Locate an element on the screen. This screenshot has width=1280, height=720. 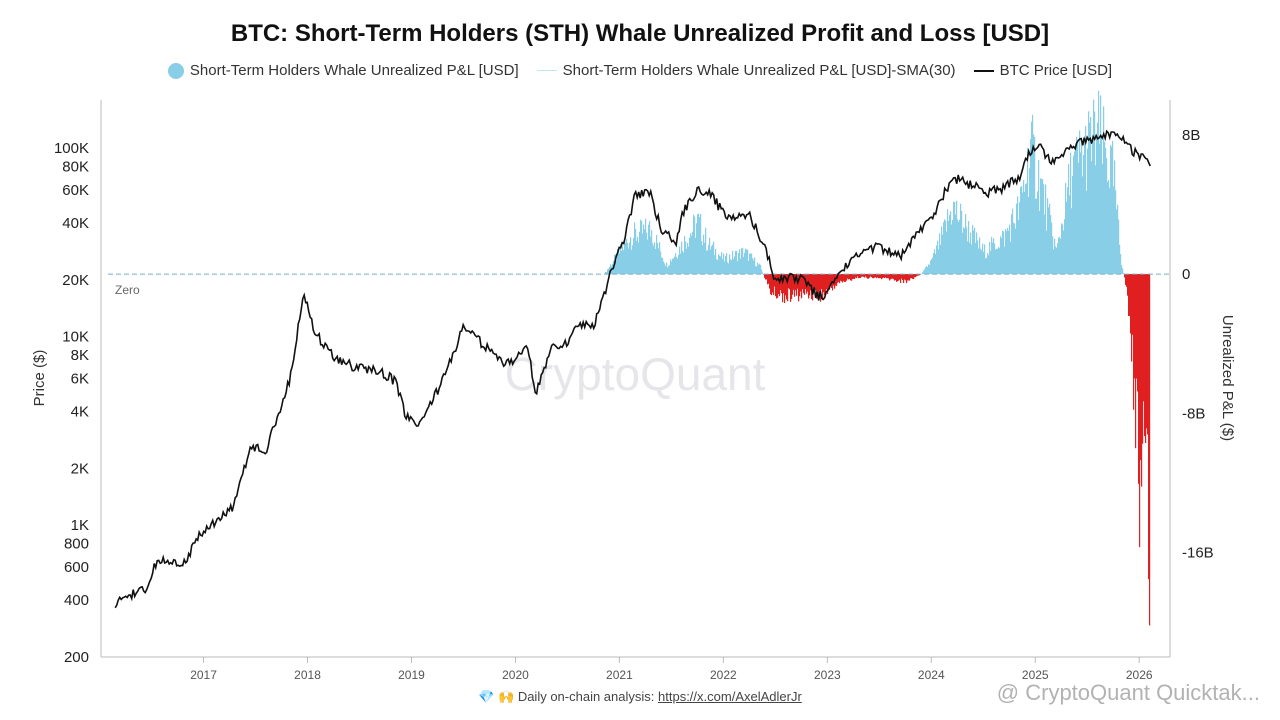
x-axis-ticks: 2017 2018 2019 2020 2021 2022 2023 2024 2025 2026 is located at coordinates (671, 669).